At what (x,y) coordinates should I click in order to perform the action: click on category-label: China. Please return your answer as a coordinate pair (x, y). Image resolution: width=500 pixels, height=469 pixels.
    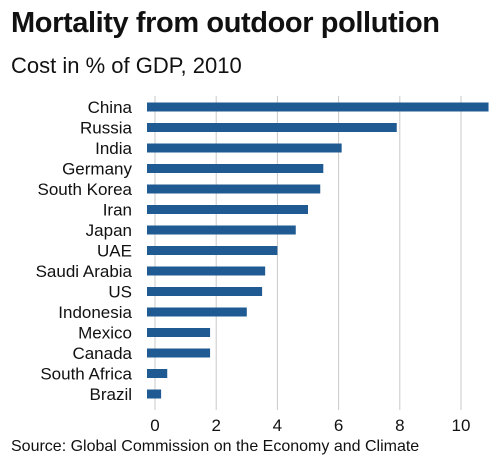
    Looking at the image, I should click on (110, 107).